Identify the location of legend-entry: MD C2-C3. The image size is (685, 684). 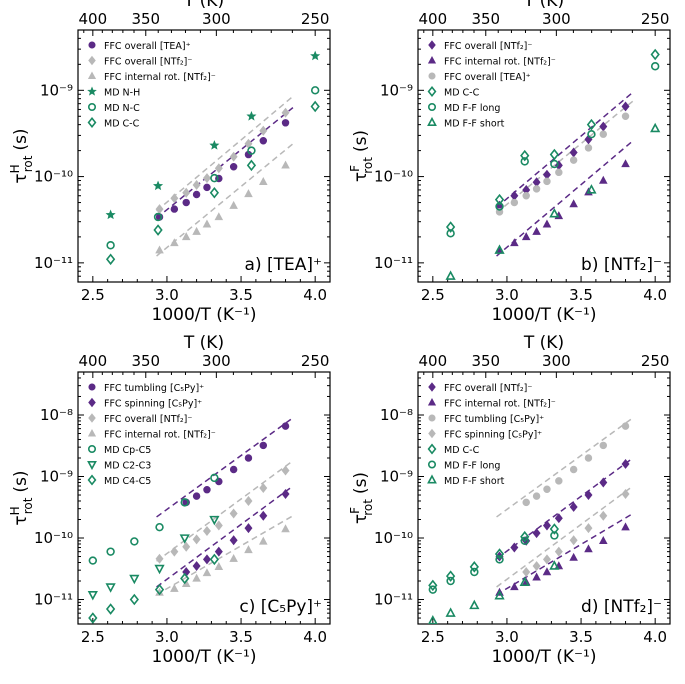
(127, 466).